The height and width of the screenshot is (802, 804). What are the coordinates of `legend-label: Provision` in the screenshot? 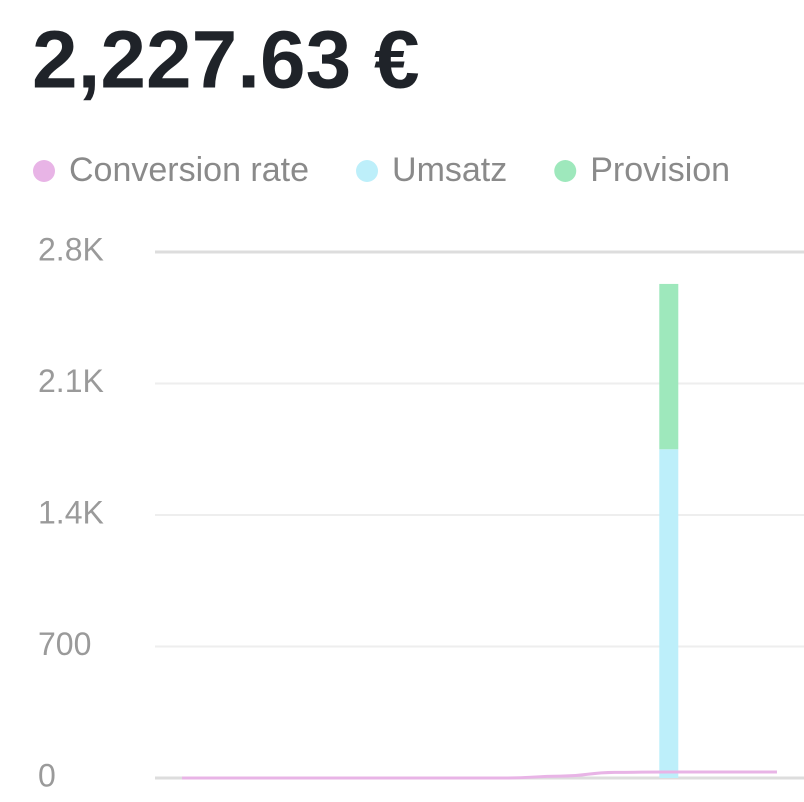 It's located at (660, 170).